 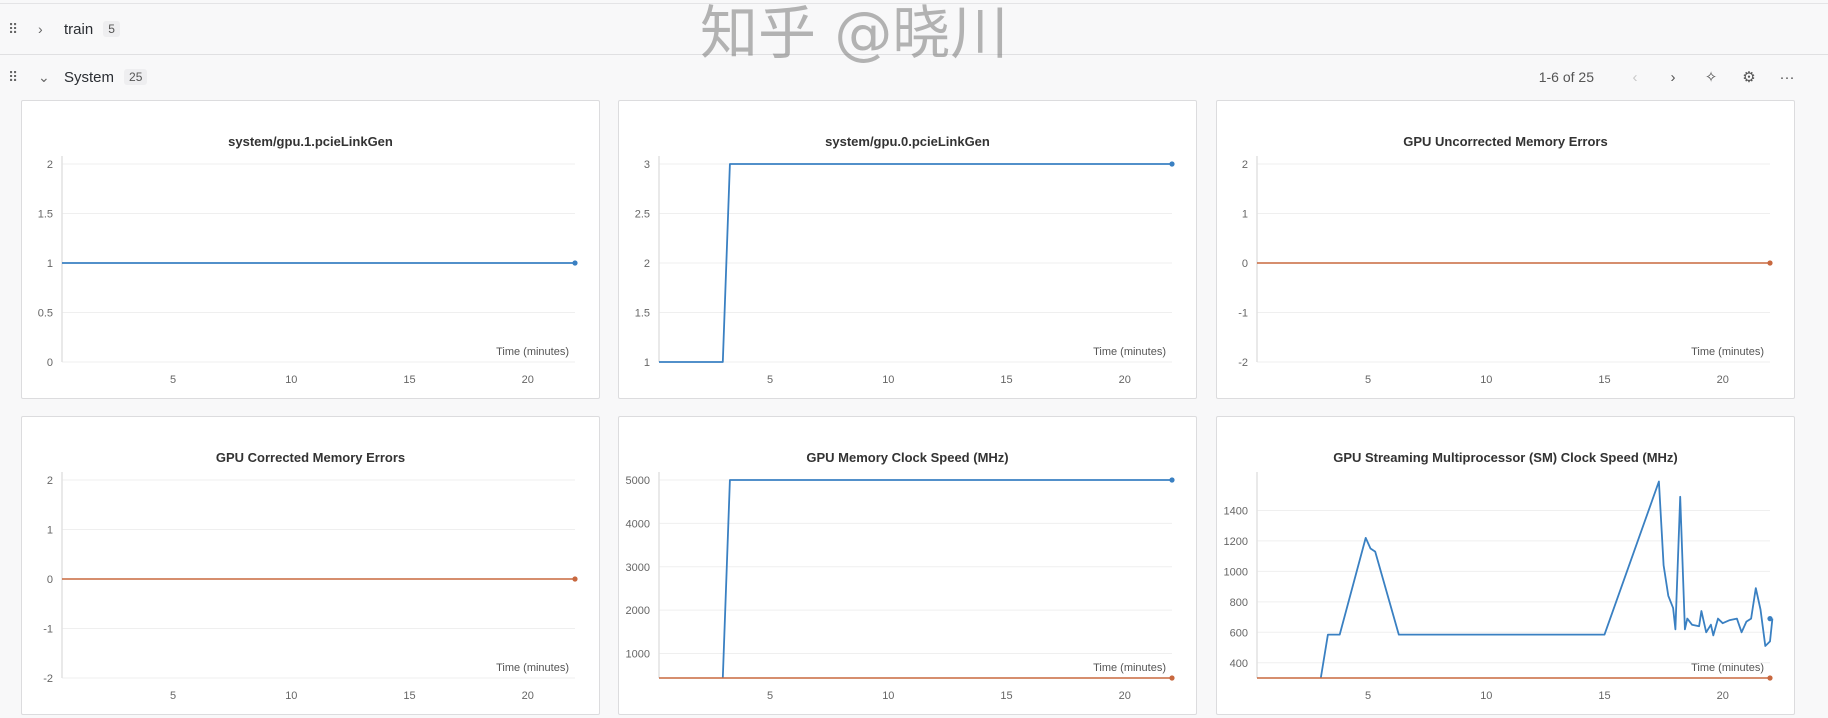 What do you see at coordinates (44, 76) in the screenshot?
I see `chevron-down-icon: ⌄` at bounding box center [44, 76].